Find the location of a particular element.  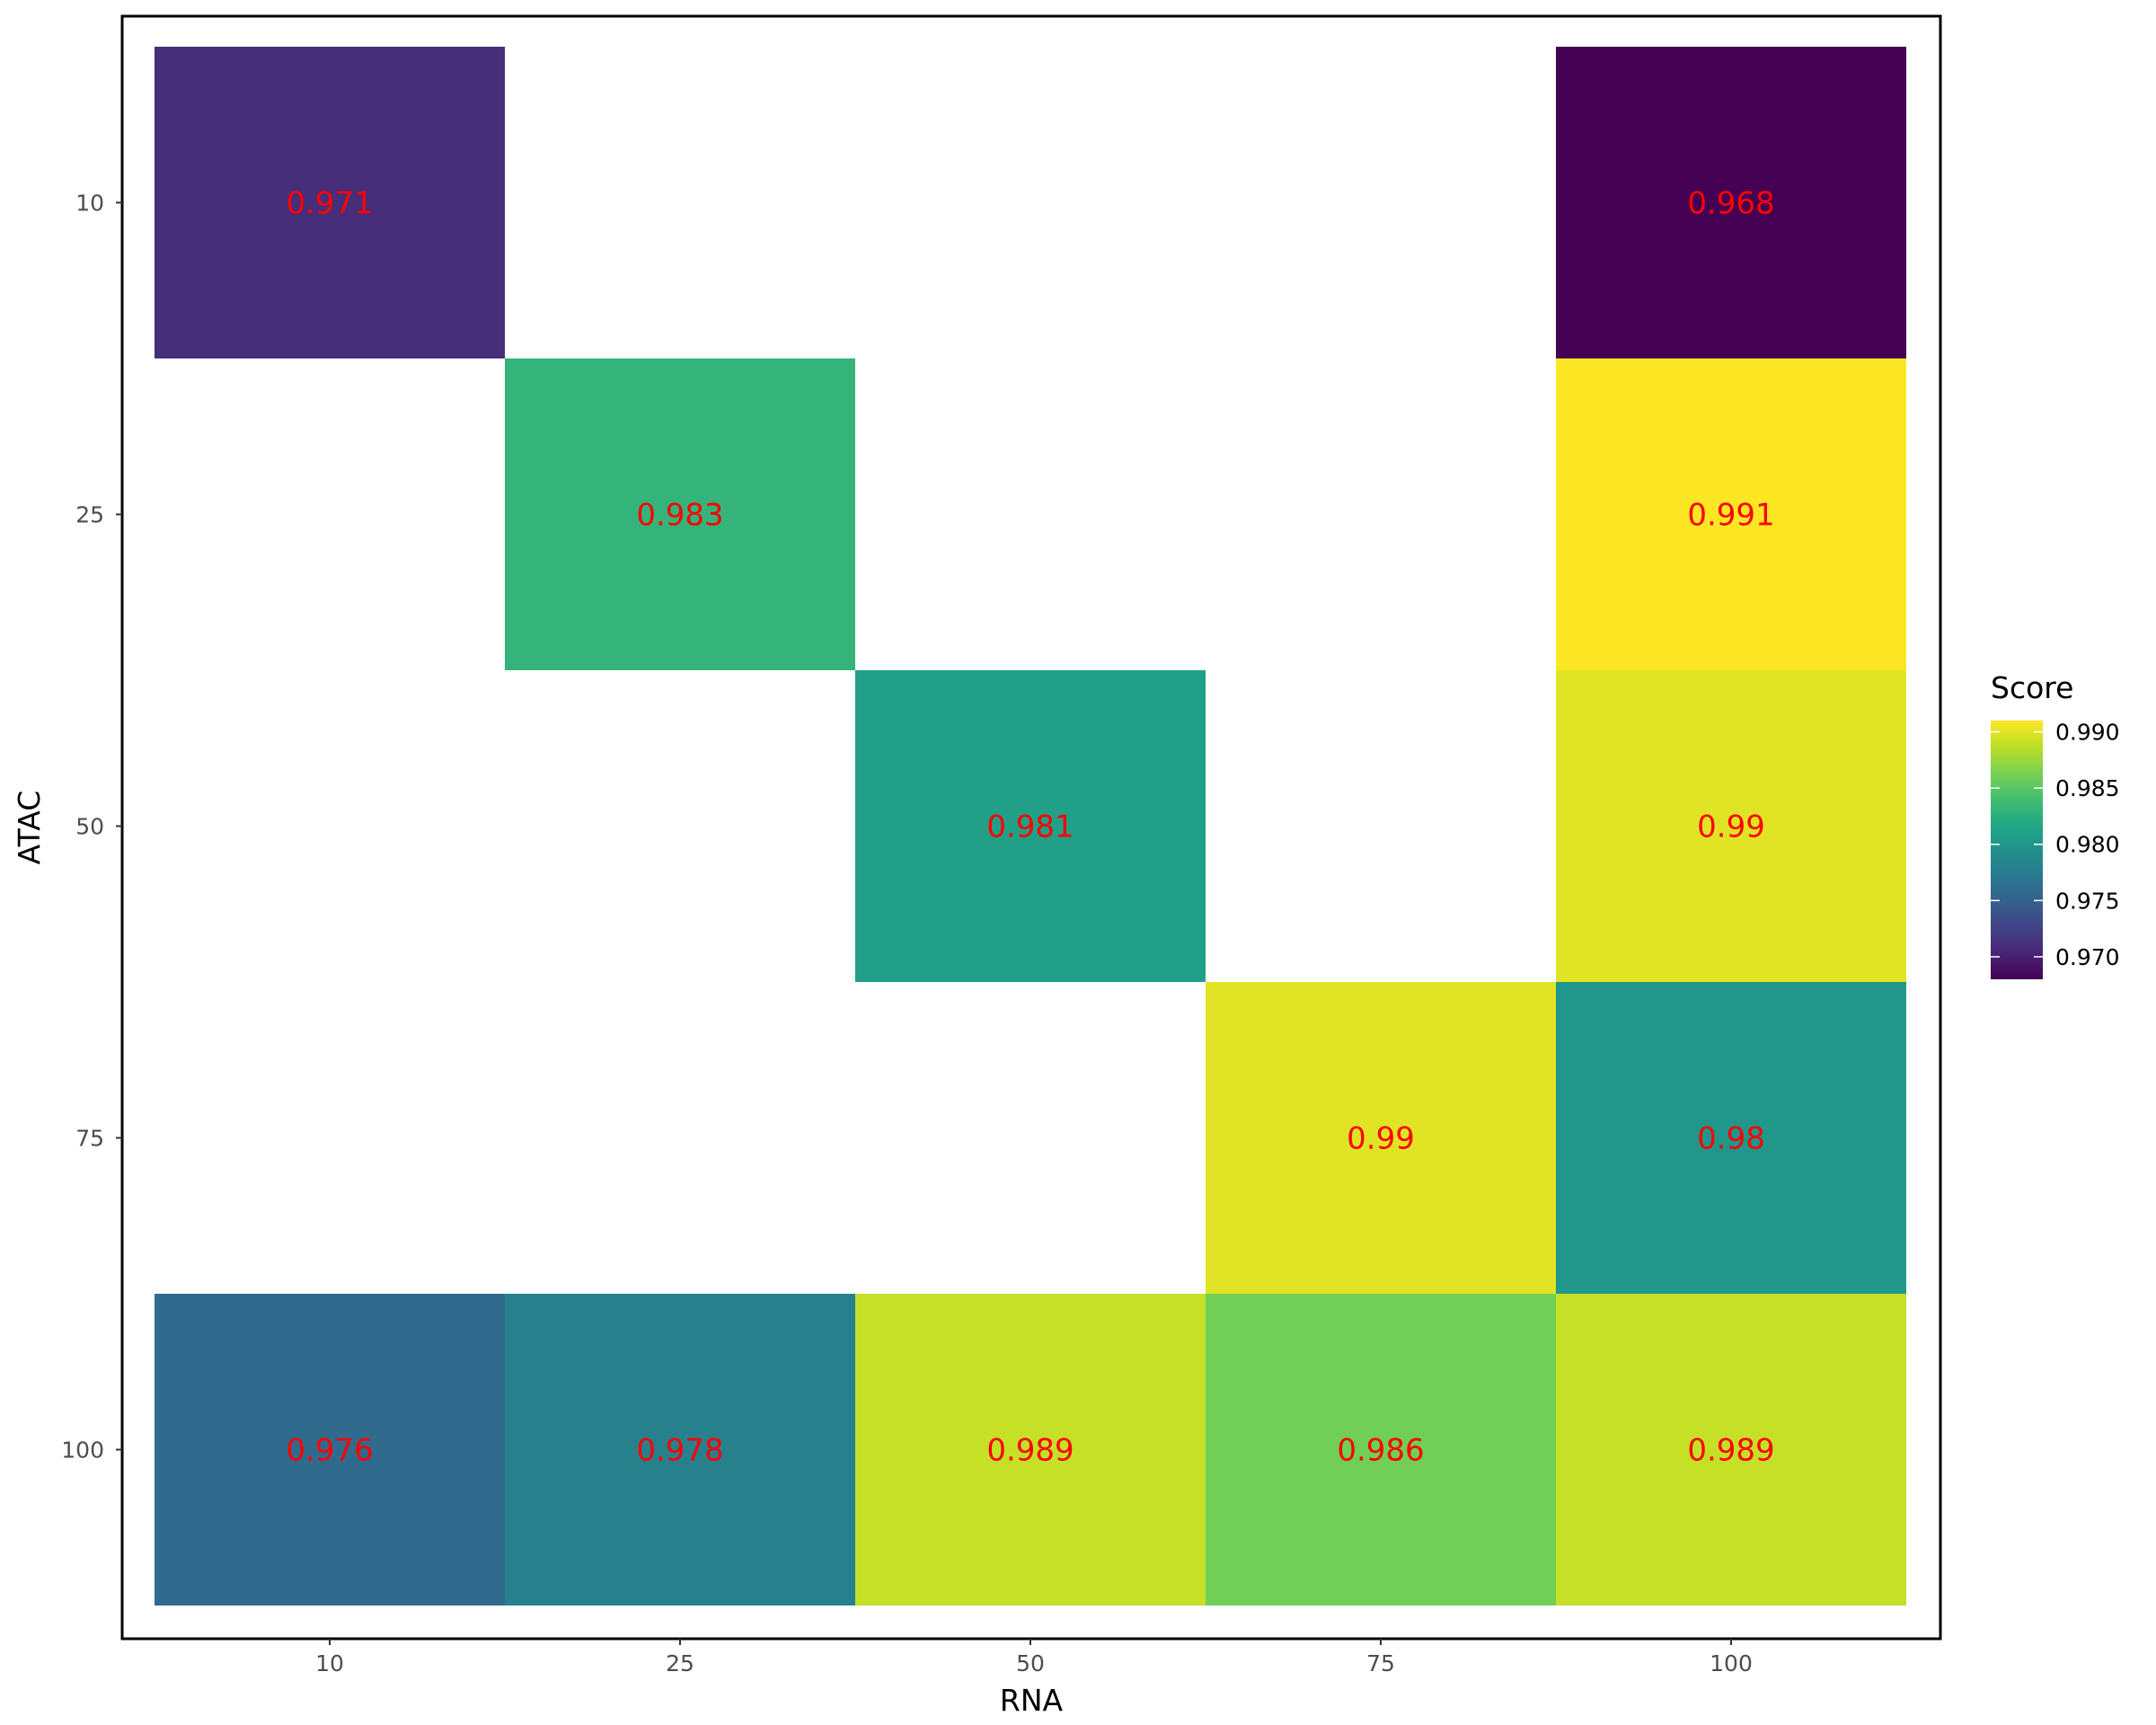

legend-tick-label: 0.975 is located at coordinates (2087, 901).